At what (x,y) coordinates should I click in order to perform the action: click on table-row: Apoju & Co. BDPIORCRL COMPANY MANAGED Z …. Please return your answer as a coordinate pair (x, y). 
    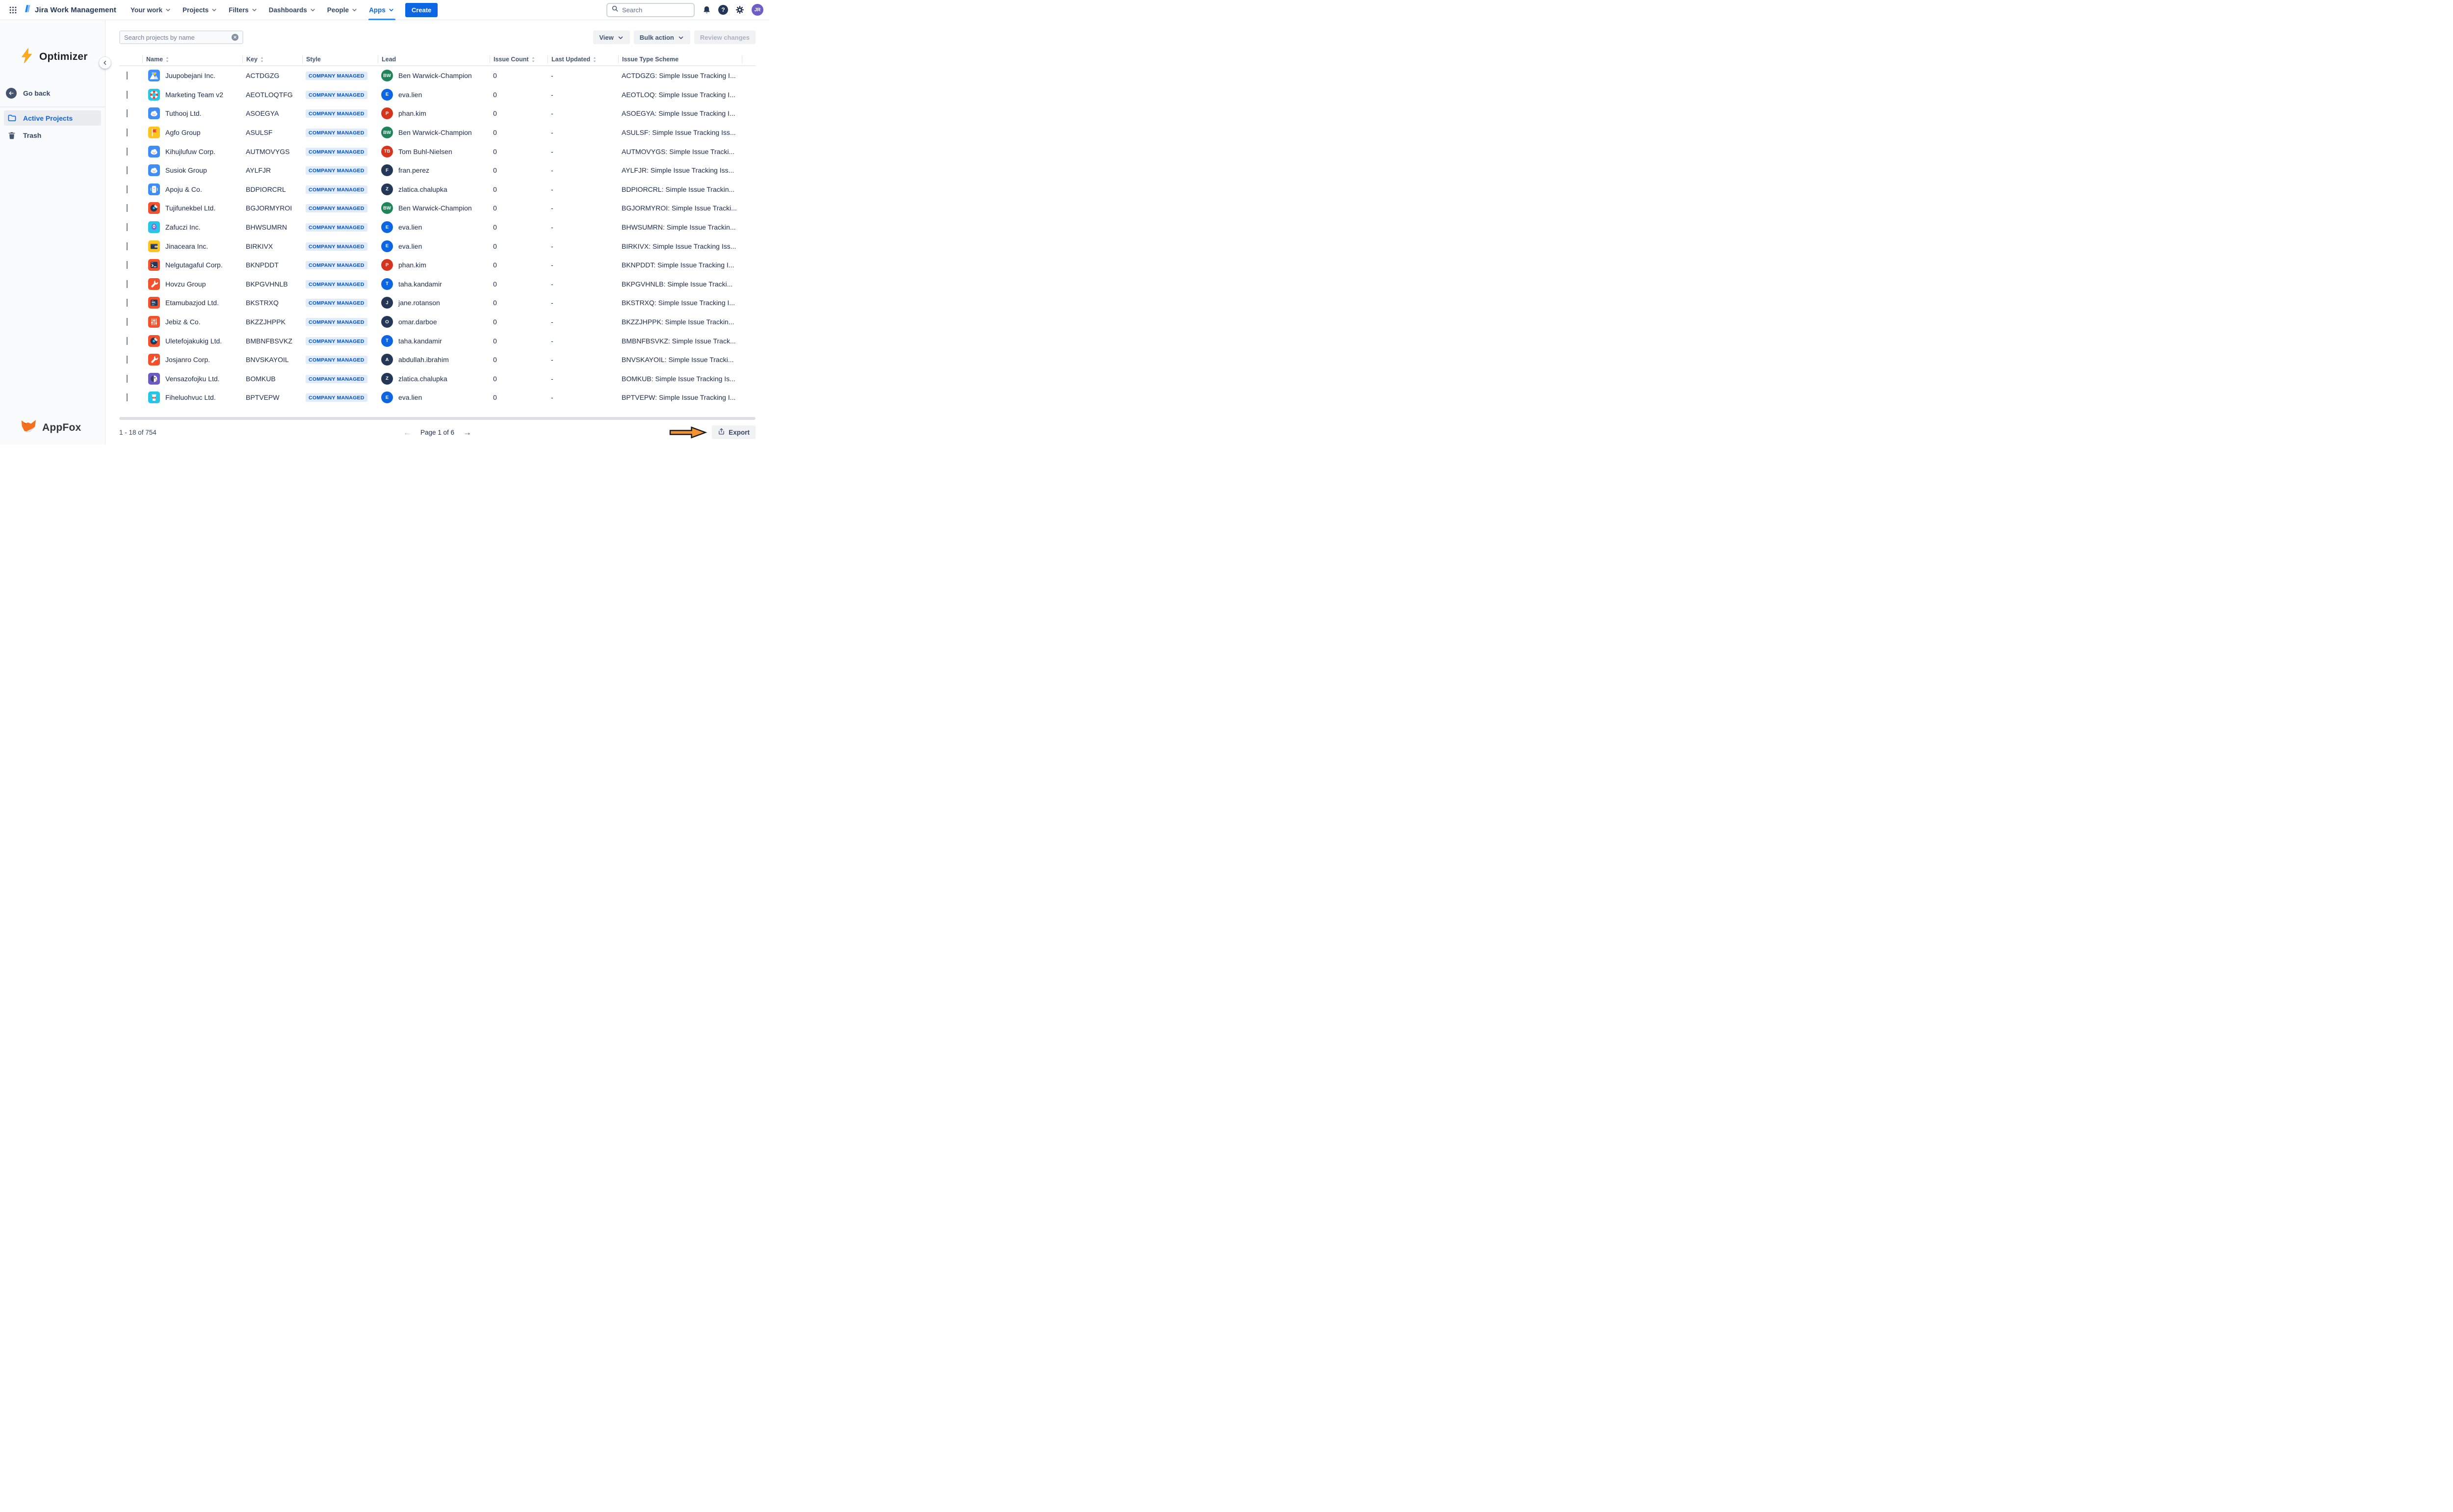
    Looking at the image, I should click on (437, 189).